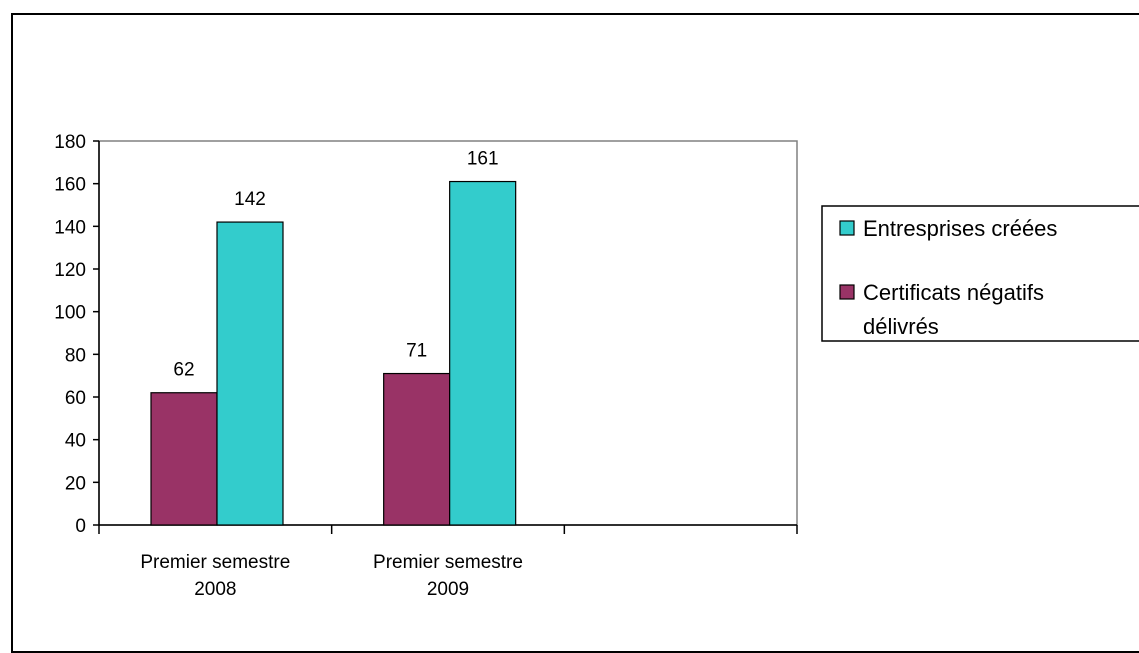 The width and height of the screenshot is (1139, 653). Describe the element at coordinates (70, 185) in the screenshot. I see `y-tick-label: 160` at that location.